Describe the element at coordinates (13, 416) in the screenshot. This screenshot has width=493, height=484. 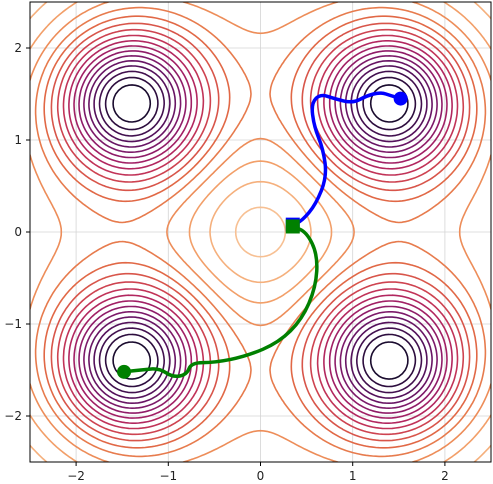
I see `y-tick-label: −2` at that location.